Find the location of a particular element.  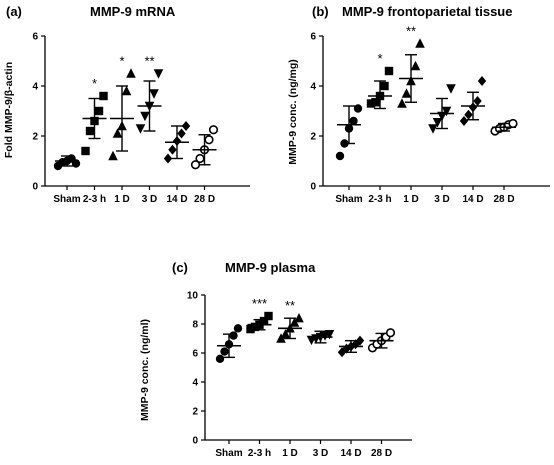

y-axis-label: Fold MMP-9/β-actin is located at coordinates (9, 110).